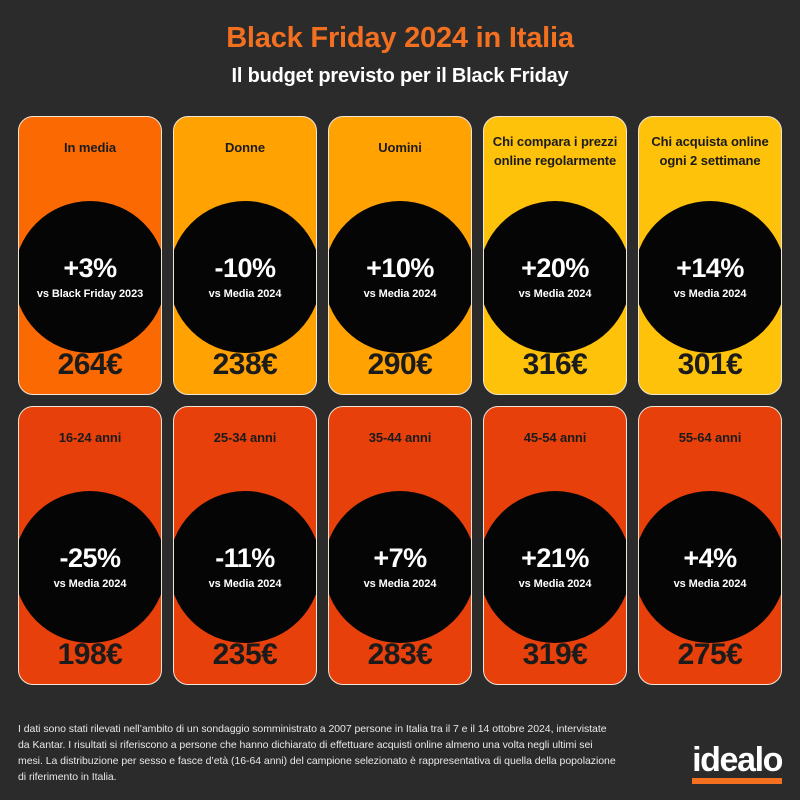  Describe the element at coordinates (555, 141) in the screenshot. I see `stat-card-title-line1: Chi compara i prezzi` at that location.